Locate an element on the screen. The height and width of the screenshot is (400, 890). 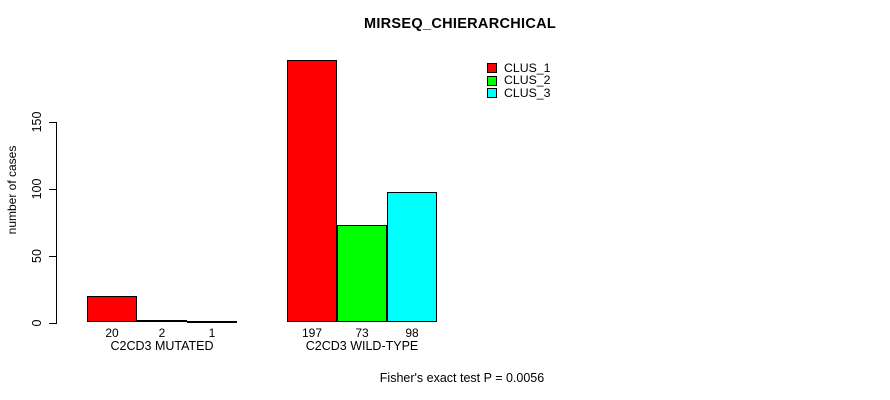
chart-title: MIRSEQ_CHIERARCHICAL is located at coordinates (460, 24).